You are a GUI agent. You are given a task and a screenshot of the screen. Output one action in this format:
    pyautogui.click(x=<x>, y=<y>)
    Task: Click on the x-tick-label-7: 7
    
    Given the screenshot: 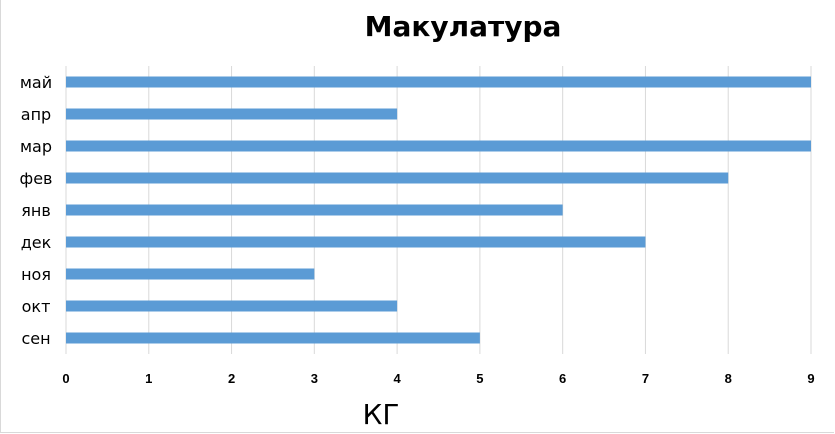 What is the action you would take?
    pyautogui.click(x=645, y=378)
    